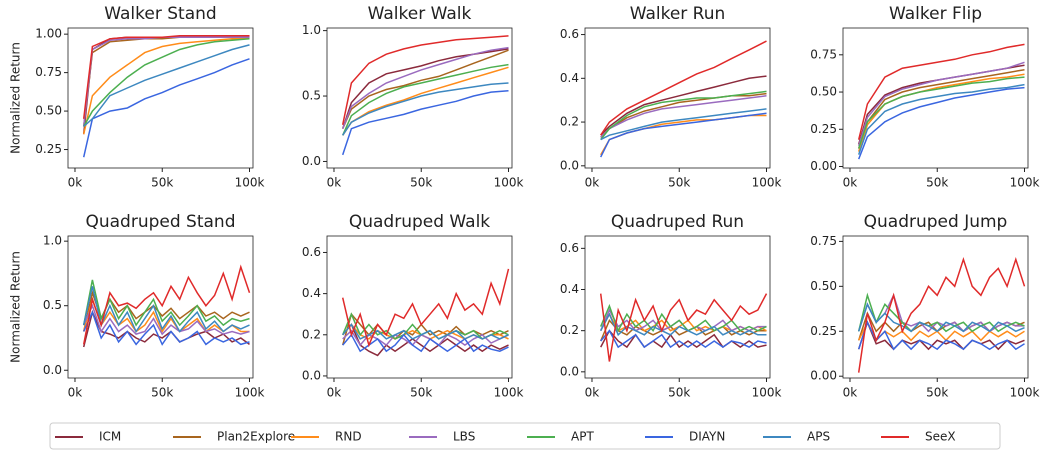  Describe the element at coordinates (678, 14) in the screenshot. I see `chart-title: Walker Run` at that location.